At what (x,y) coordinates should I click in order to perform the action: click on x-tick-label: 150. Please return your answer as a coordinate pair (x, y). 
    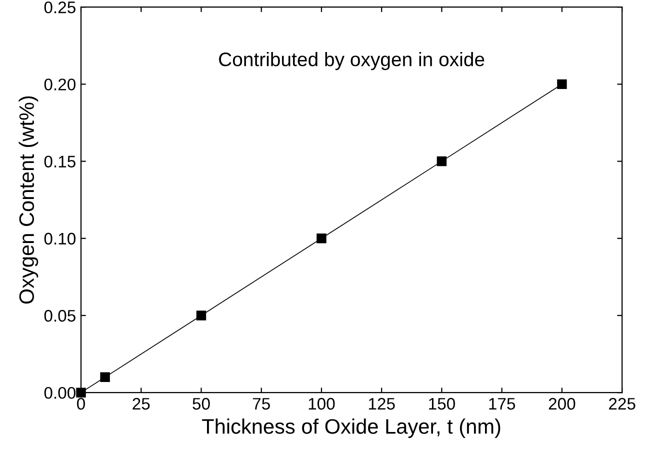
    Looking at the image, I should click on (442, 404).